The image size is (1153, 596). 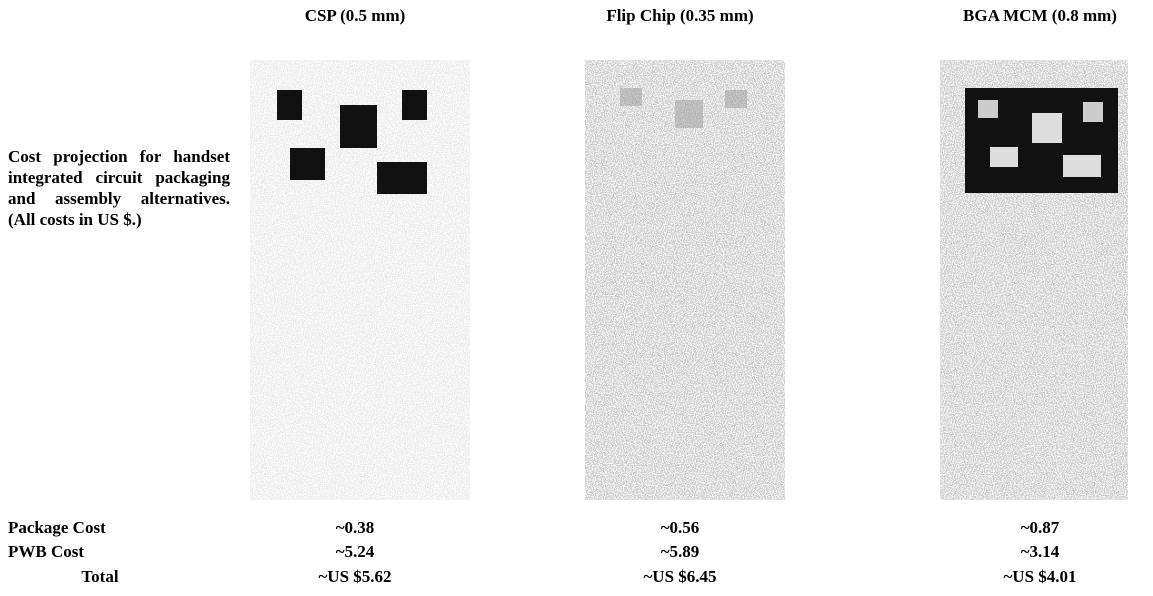 What do you see at coordinates (57, 527) in the screenshot?
I see `row-label: Package Cost` at bounding box center [57, 527].